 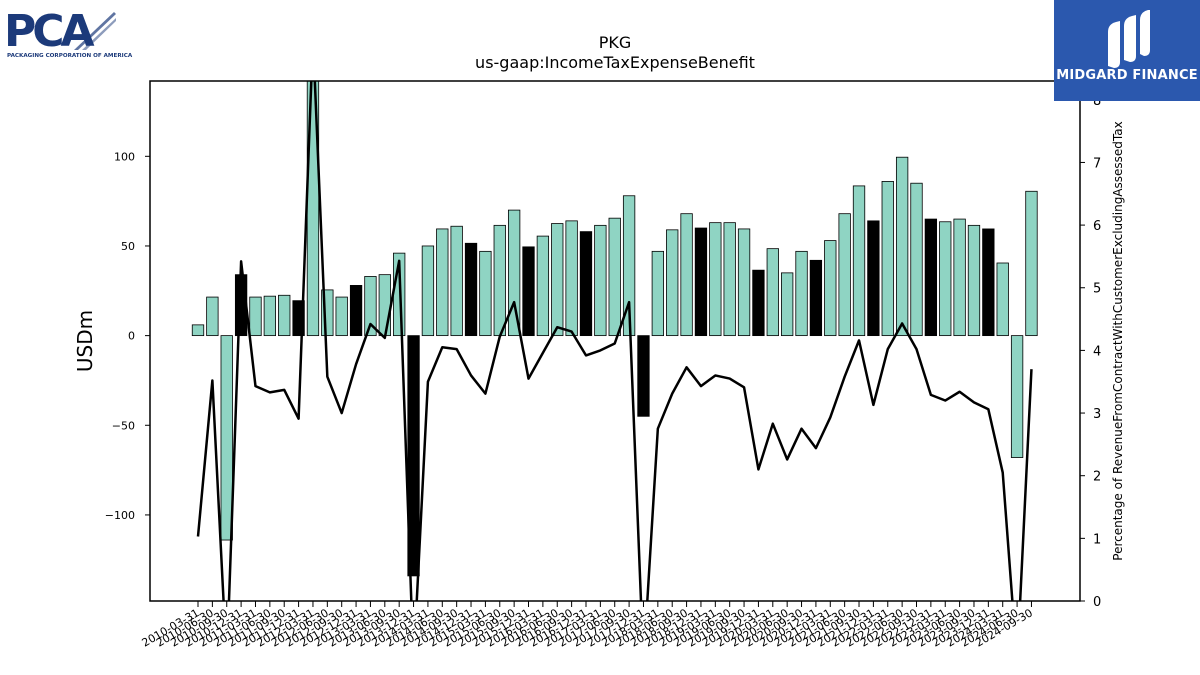 I want to click on y-right-tick-label: 0, so click(x=1097, y=602).